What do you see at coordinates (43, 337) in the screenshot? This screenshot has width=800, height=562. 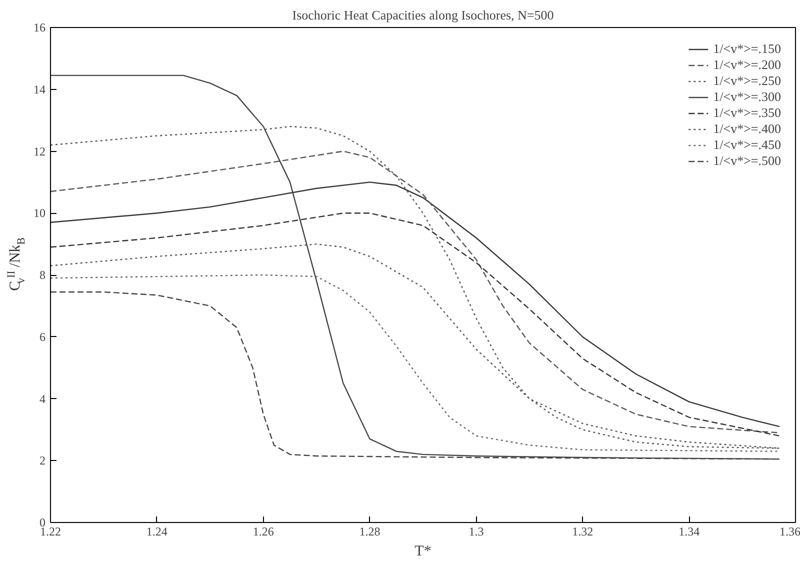 I see `y-tick-label: 6` at bounding box center [43, 337].